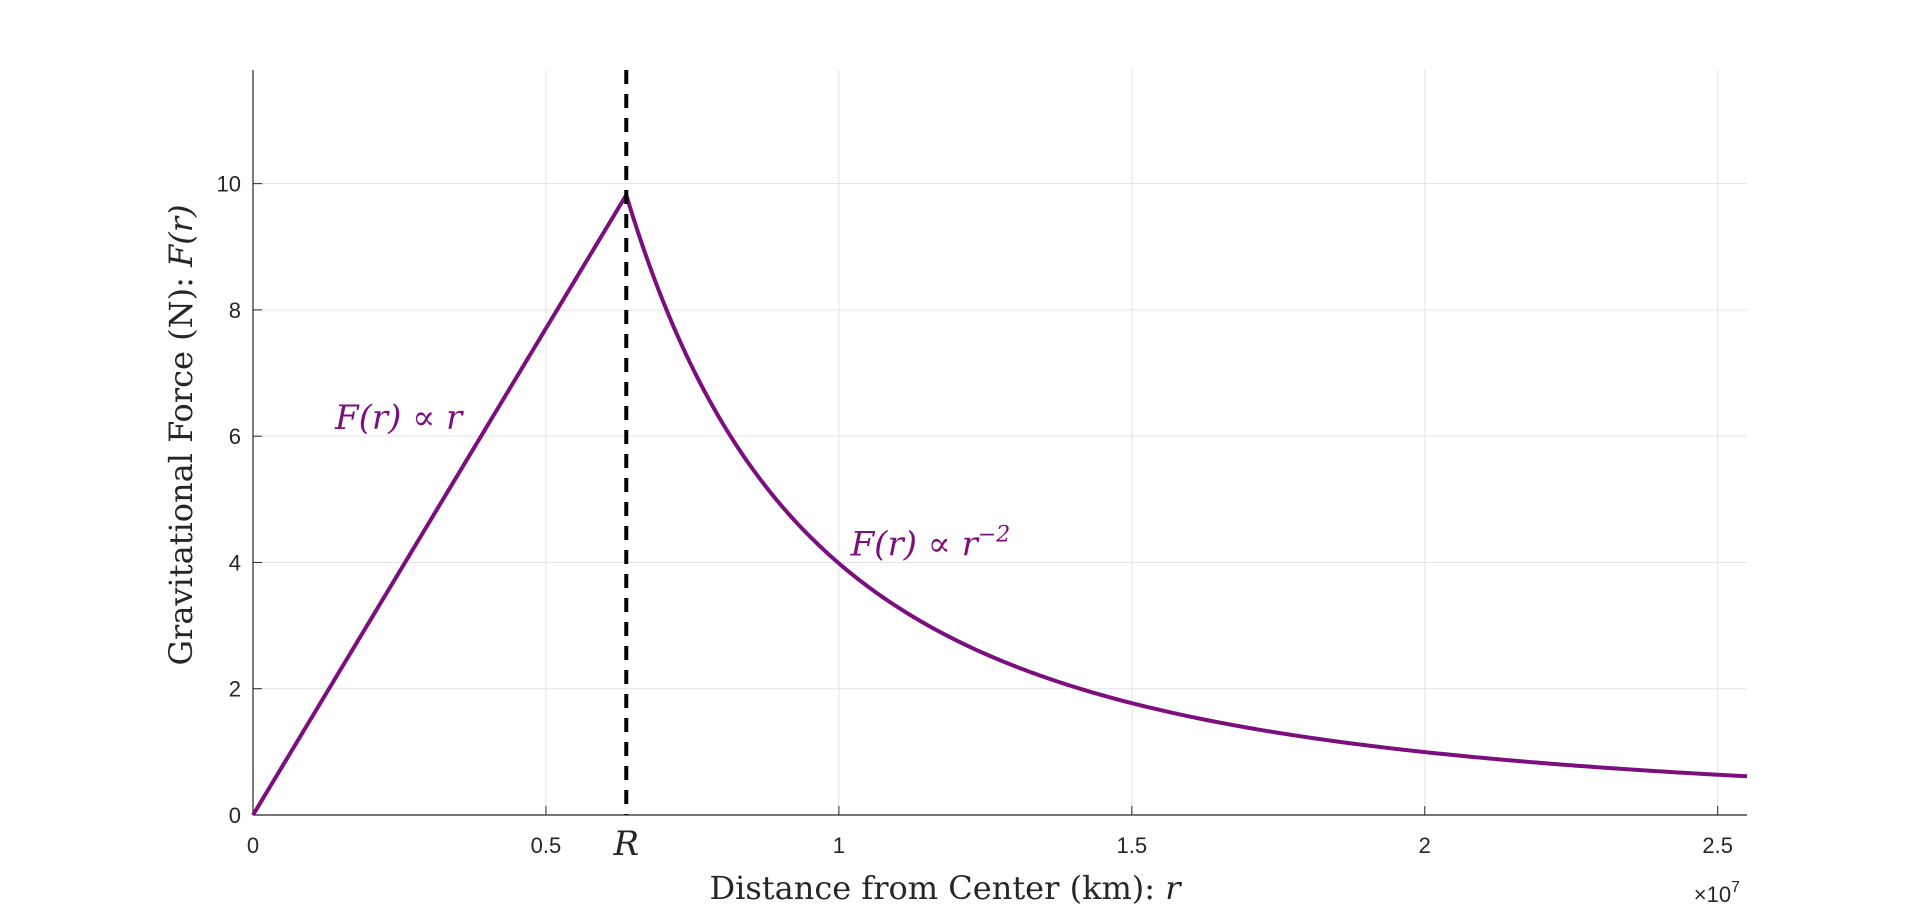 Image resolution: width=1920 pixels, height=911 pixels. I want to click on x-tick-label: 0, so click(253, 845).